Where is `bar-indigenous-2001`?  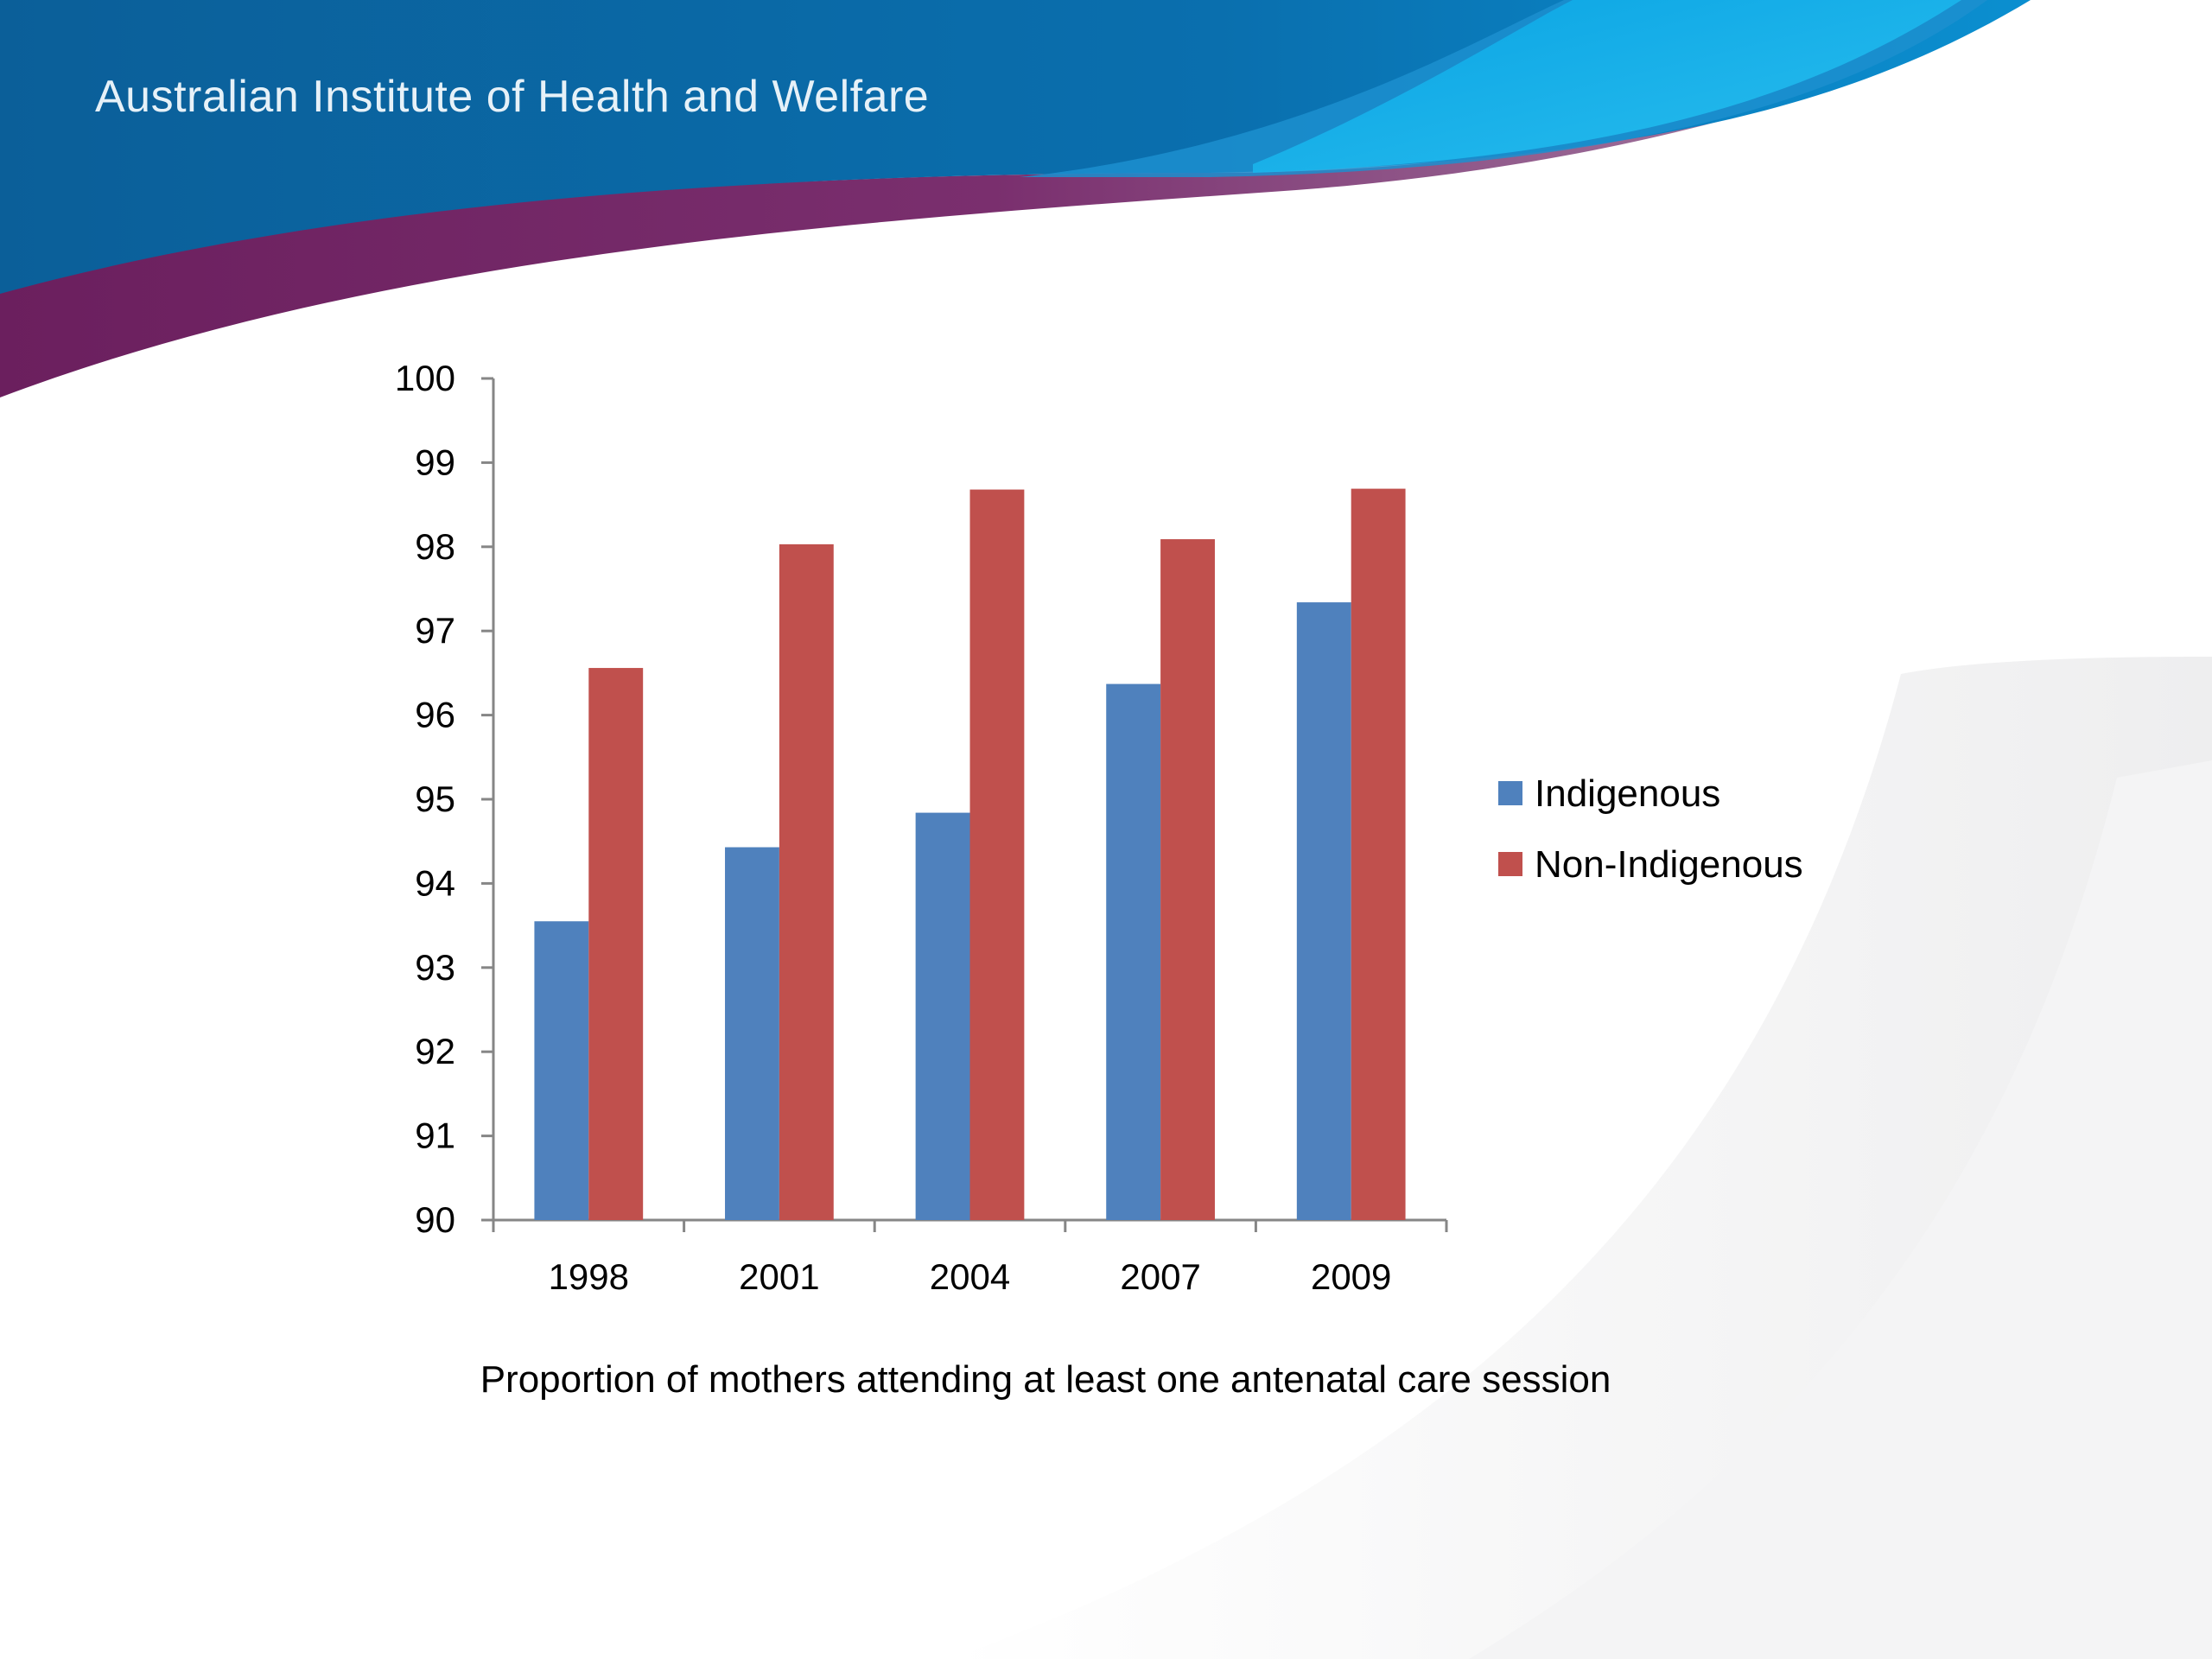 bar-indigenous-2001 is located at coordinates (752, 1033).